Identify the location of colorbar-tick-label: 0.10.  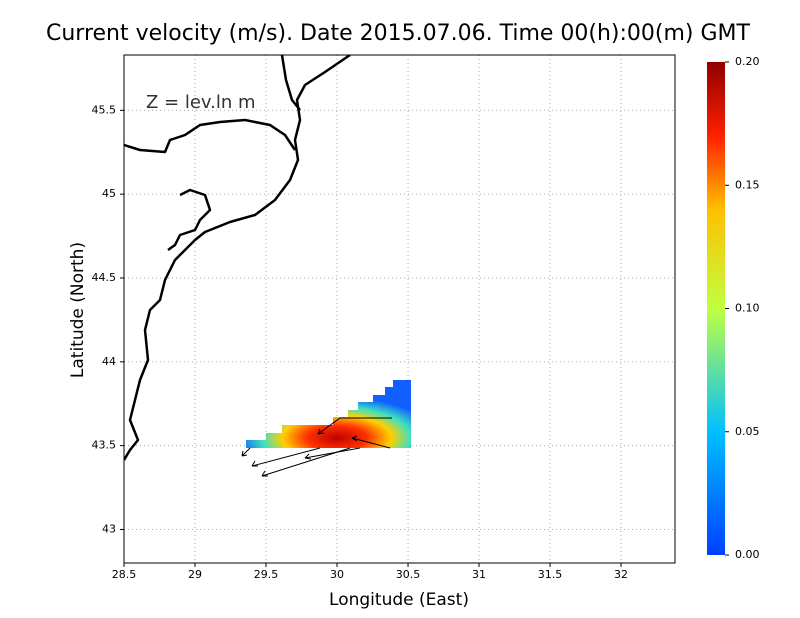
(747, 308).